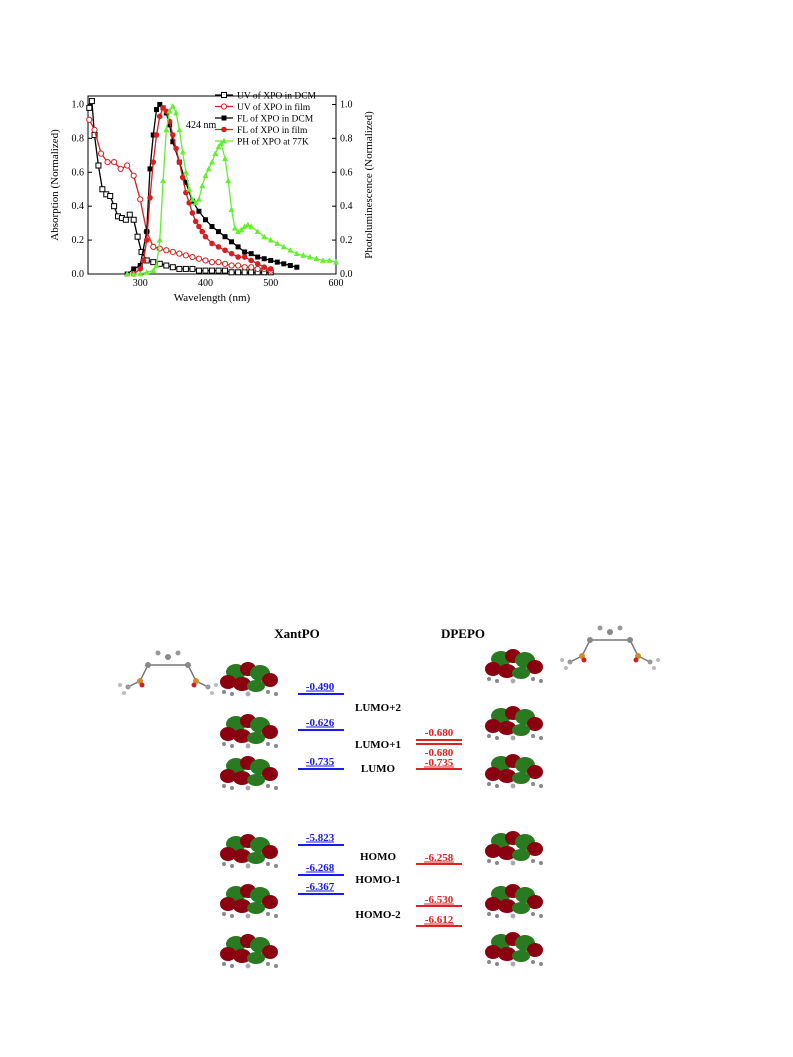 The width and height of the screenshot is (793, 1057). What do you see at coordinates (514, 949) in the screenshot?
I see `dpepo-orbital-homo2` at bounding box center [514, 949].